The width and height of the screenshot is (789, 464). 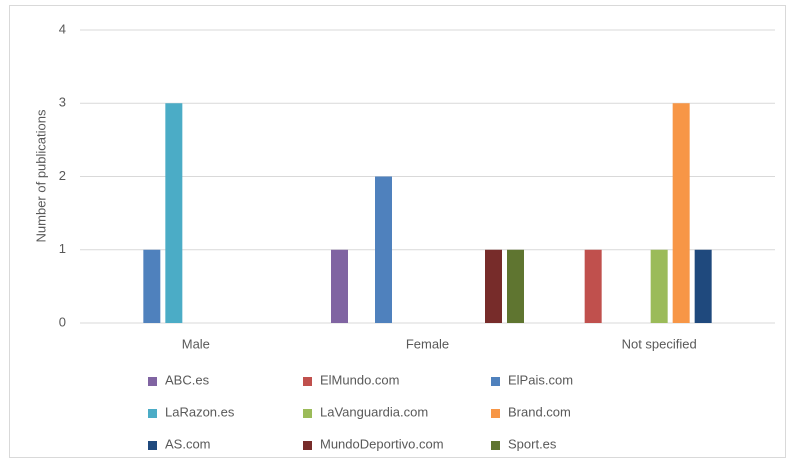 What do you see at coordinates (427, 343) in the screenshot?
I see `x-tick-label: Female` at bounding box center [427, 343].